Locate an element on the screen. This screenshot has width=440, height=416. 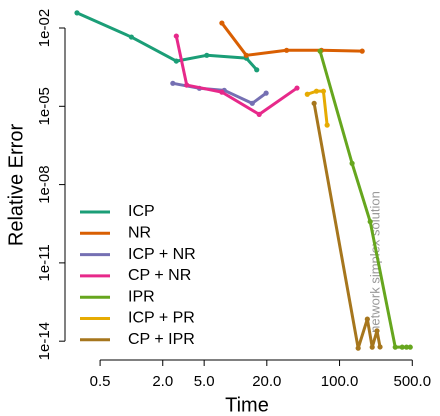
x-tick-label: 0.5 is located at coordinates (100, 381).